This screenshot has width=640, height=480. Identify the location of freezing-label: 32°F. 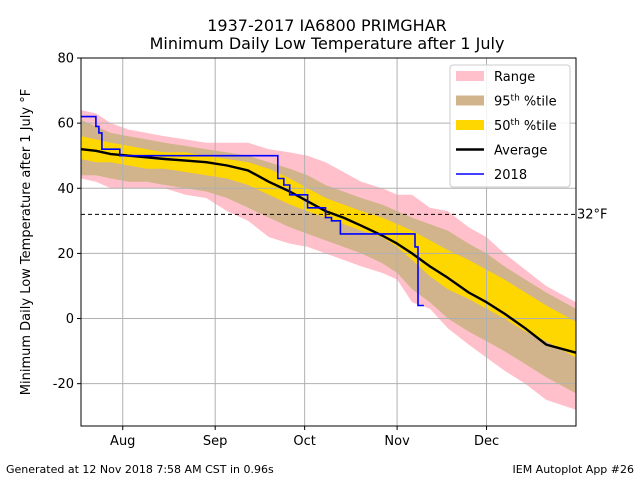
(592, 214).